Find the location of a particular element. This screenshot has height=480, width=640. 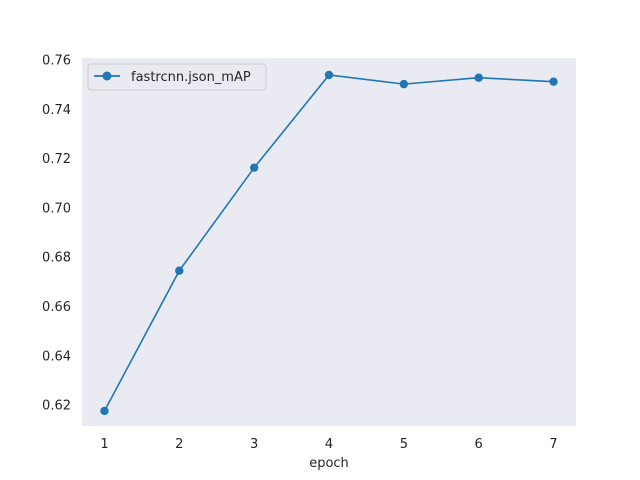

y-axis-ticks: 0.62 0.64 0.66 0.68 0.70 0.72 0.74 0.76 is located at coordinates (56, 233).